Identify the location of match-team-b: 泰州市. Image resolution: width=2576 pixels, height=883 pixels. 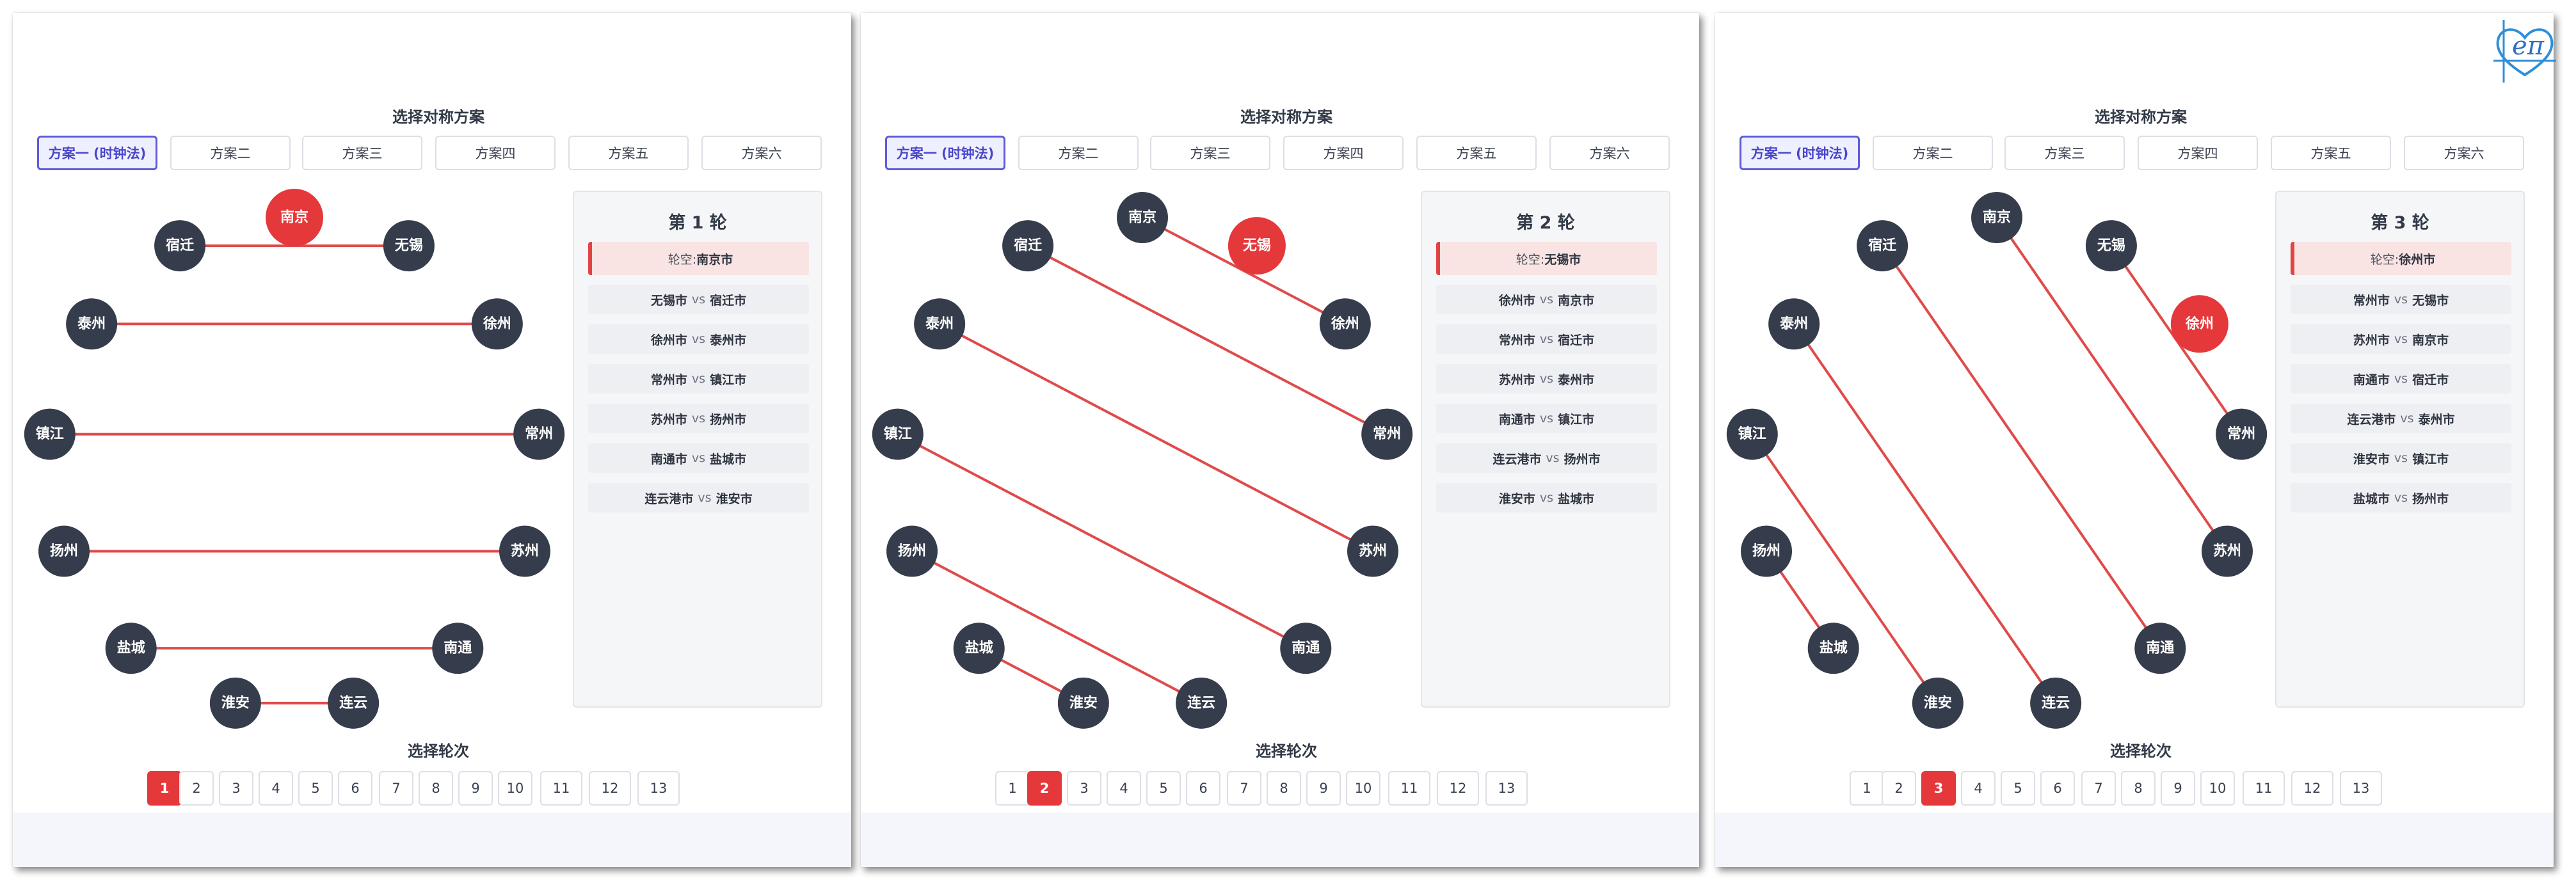
(1576, 379).